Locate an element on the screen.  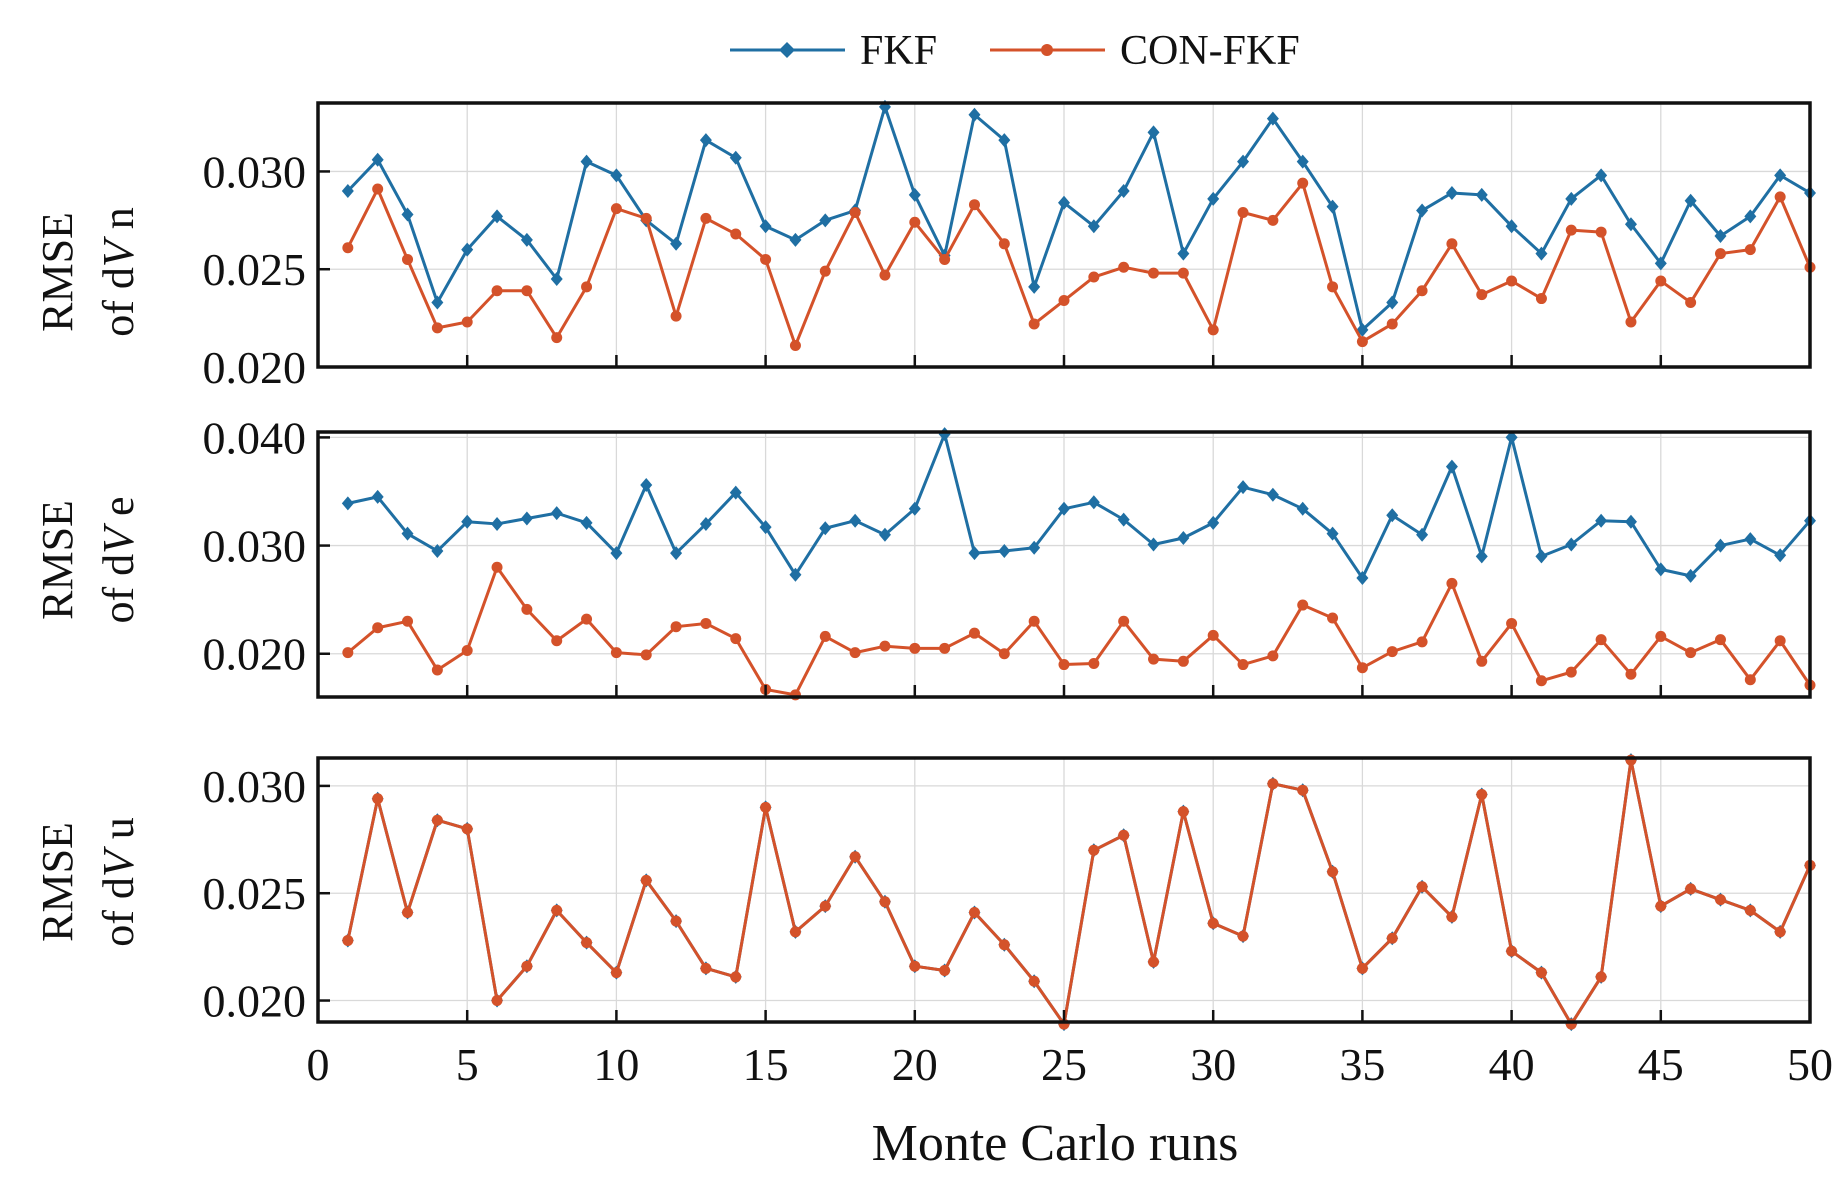
panel-dvn-line-con-fkf is located at coordinates (1079, 264).